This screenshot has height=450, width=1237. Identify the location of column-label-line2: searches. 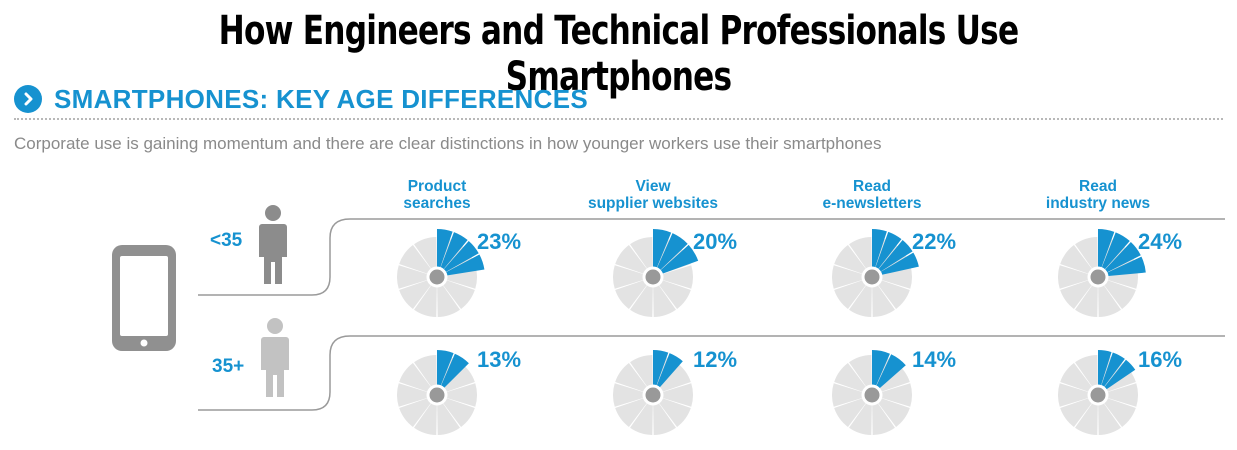
(437, 203).